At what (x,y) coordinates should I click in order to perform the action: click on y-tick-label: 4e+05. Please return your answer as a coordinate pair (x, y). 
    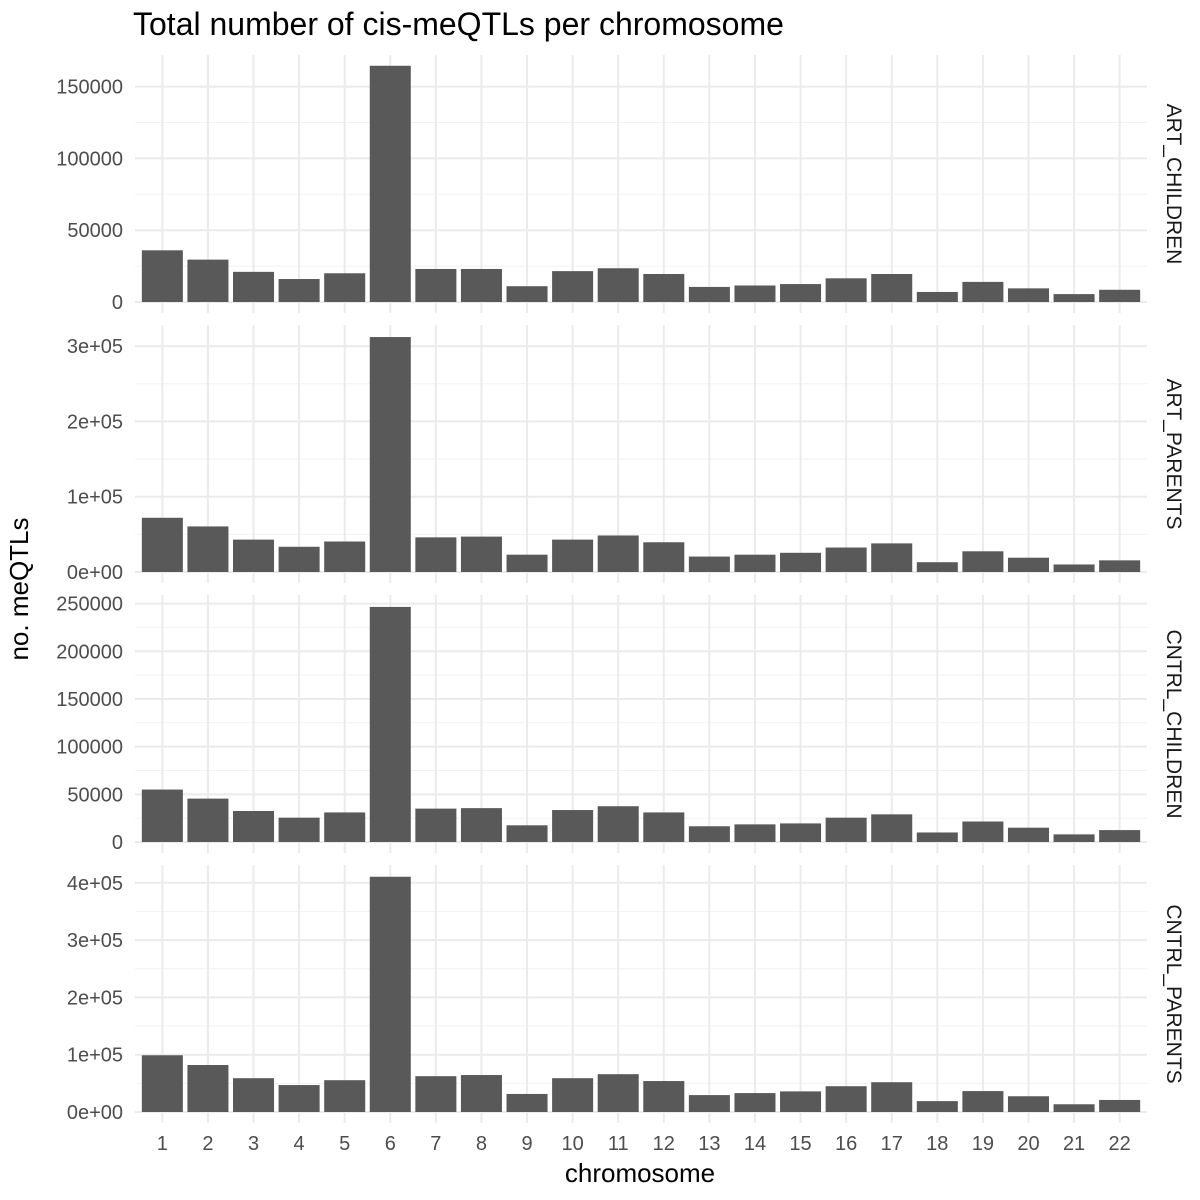
    Looking at the image, I should click on (95, 884).